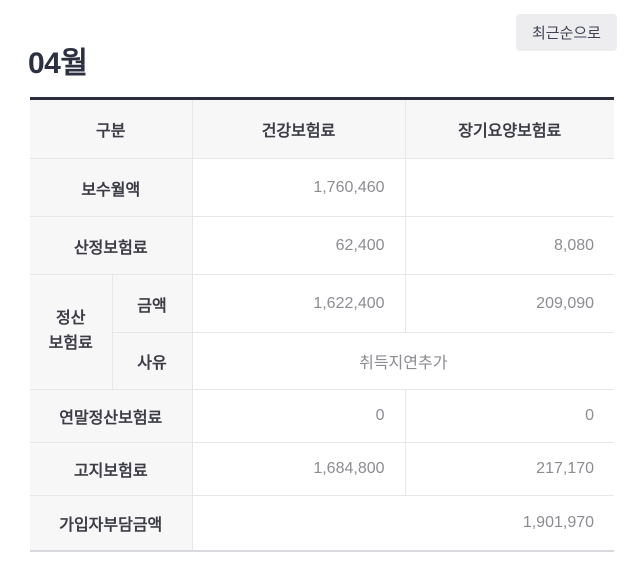 The image size is (644, 567). Describe the element at coordinates (58, 63) in the screenshot. I see `page-title: 04월` at that location.